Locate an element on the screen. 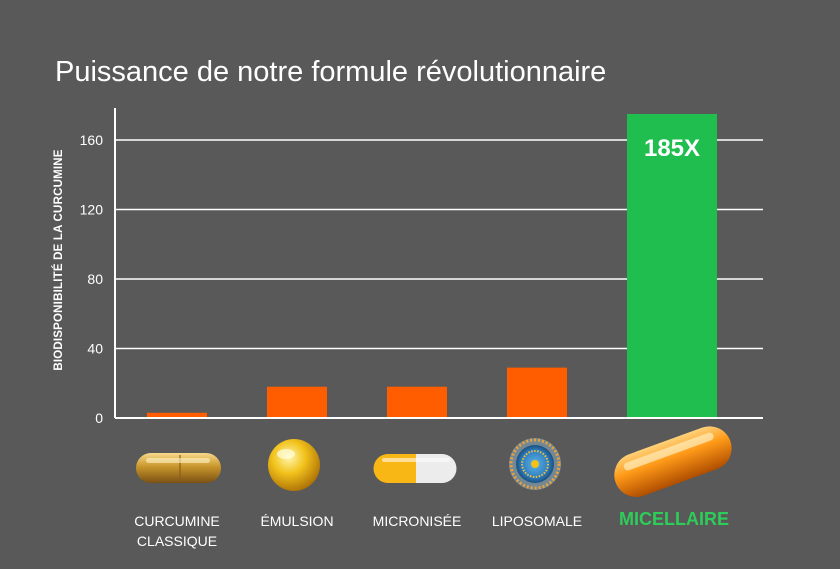 This screenshot has height=569, width=840. capsule-gold-icon is located at coordinates (178, 468).